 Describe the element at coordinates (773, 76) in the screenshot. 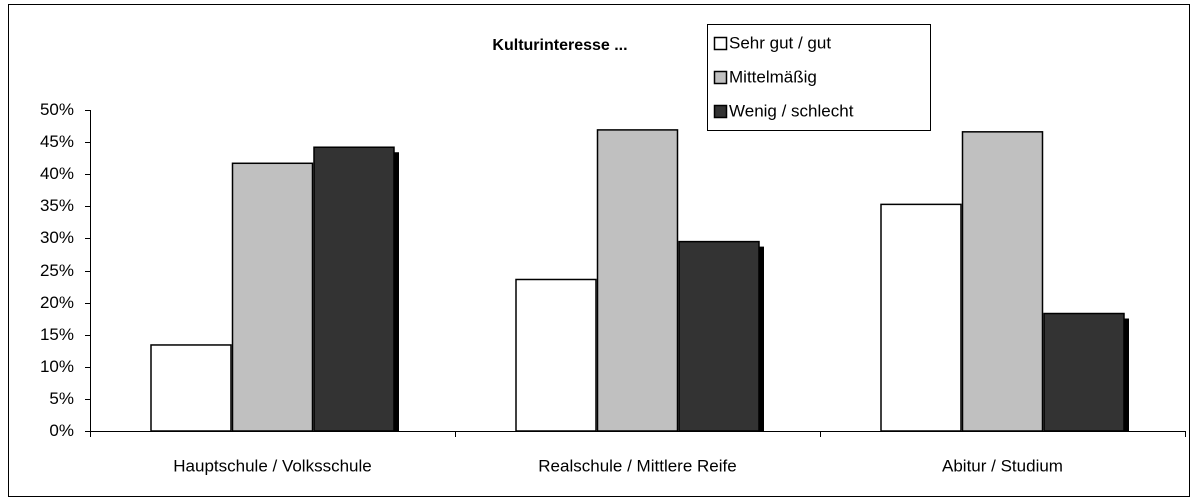

I see `legend-label: Mittelmäßig` at that location.